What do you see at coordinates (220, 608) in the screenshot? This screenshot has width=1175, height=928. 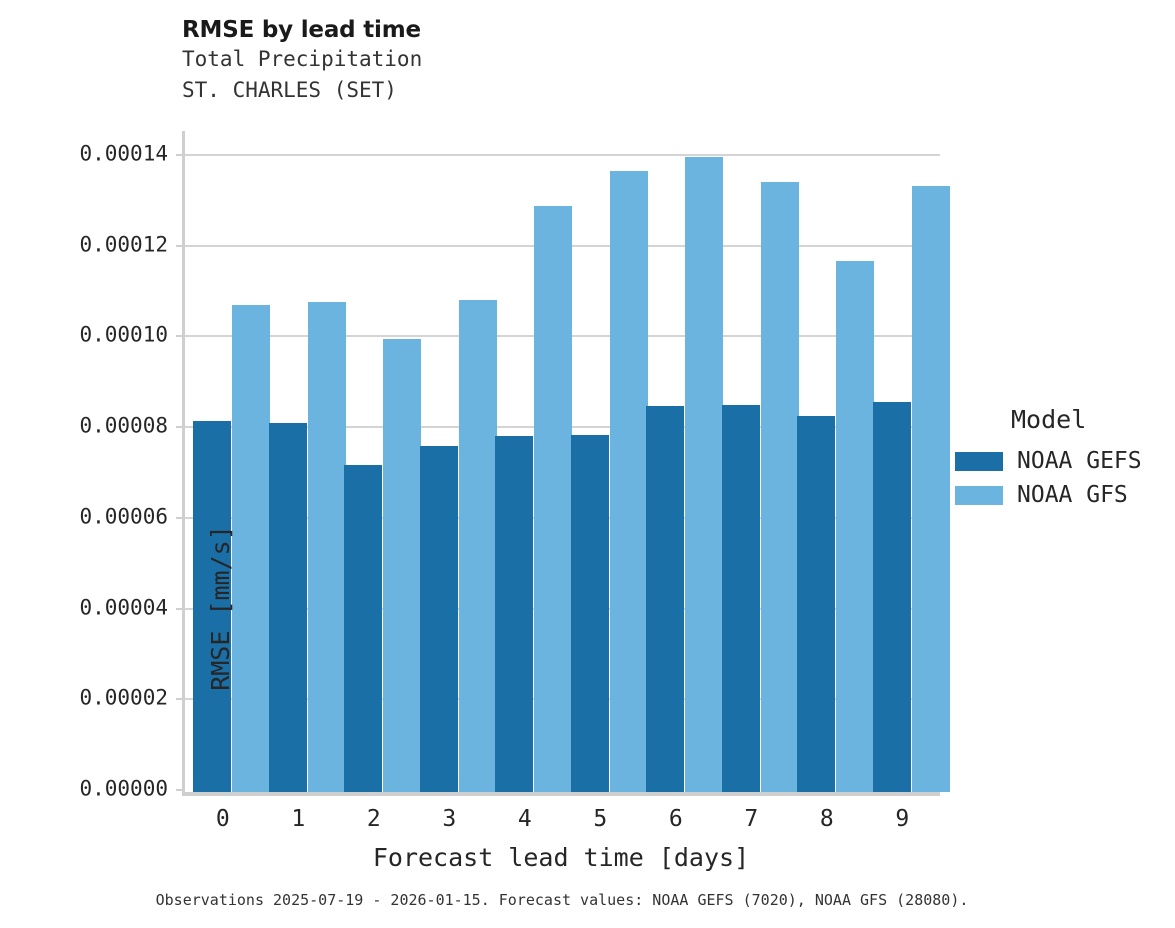 I see `y-axis-title: RMSE [mm/s]` at bounding box center [220, 608].